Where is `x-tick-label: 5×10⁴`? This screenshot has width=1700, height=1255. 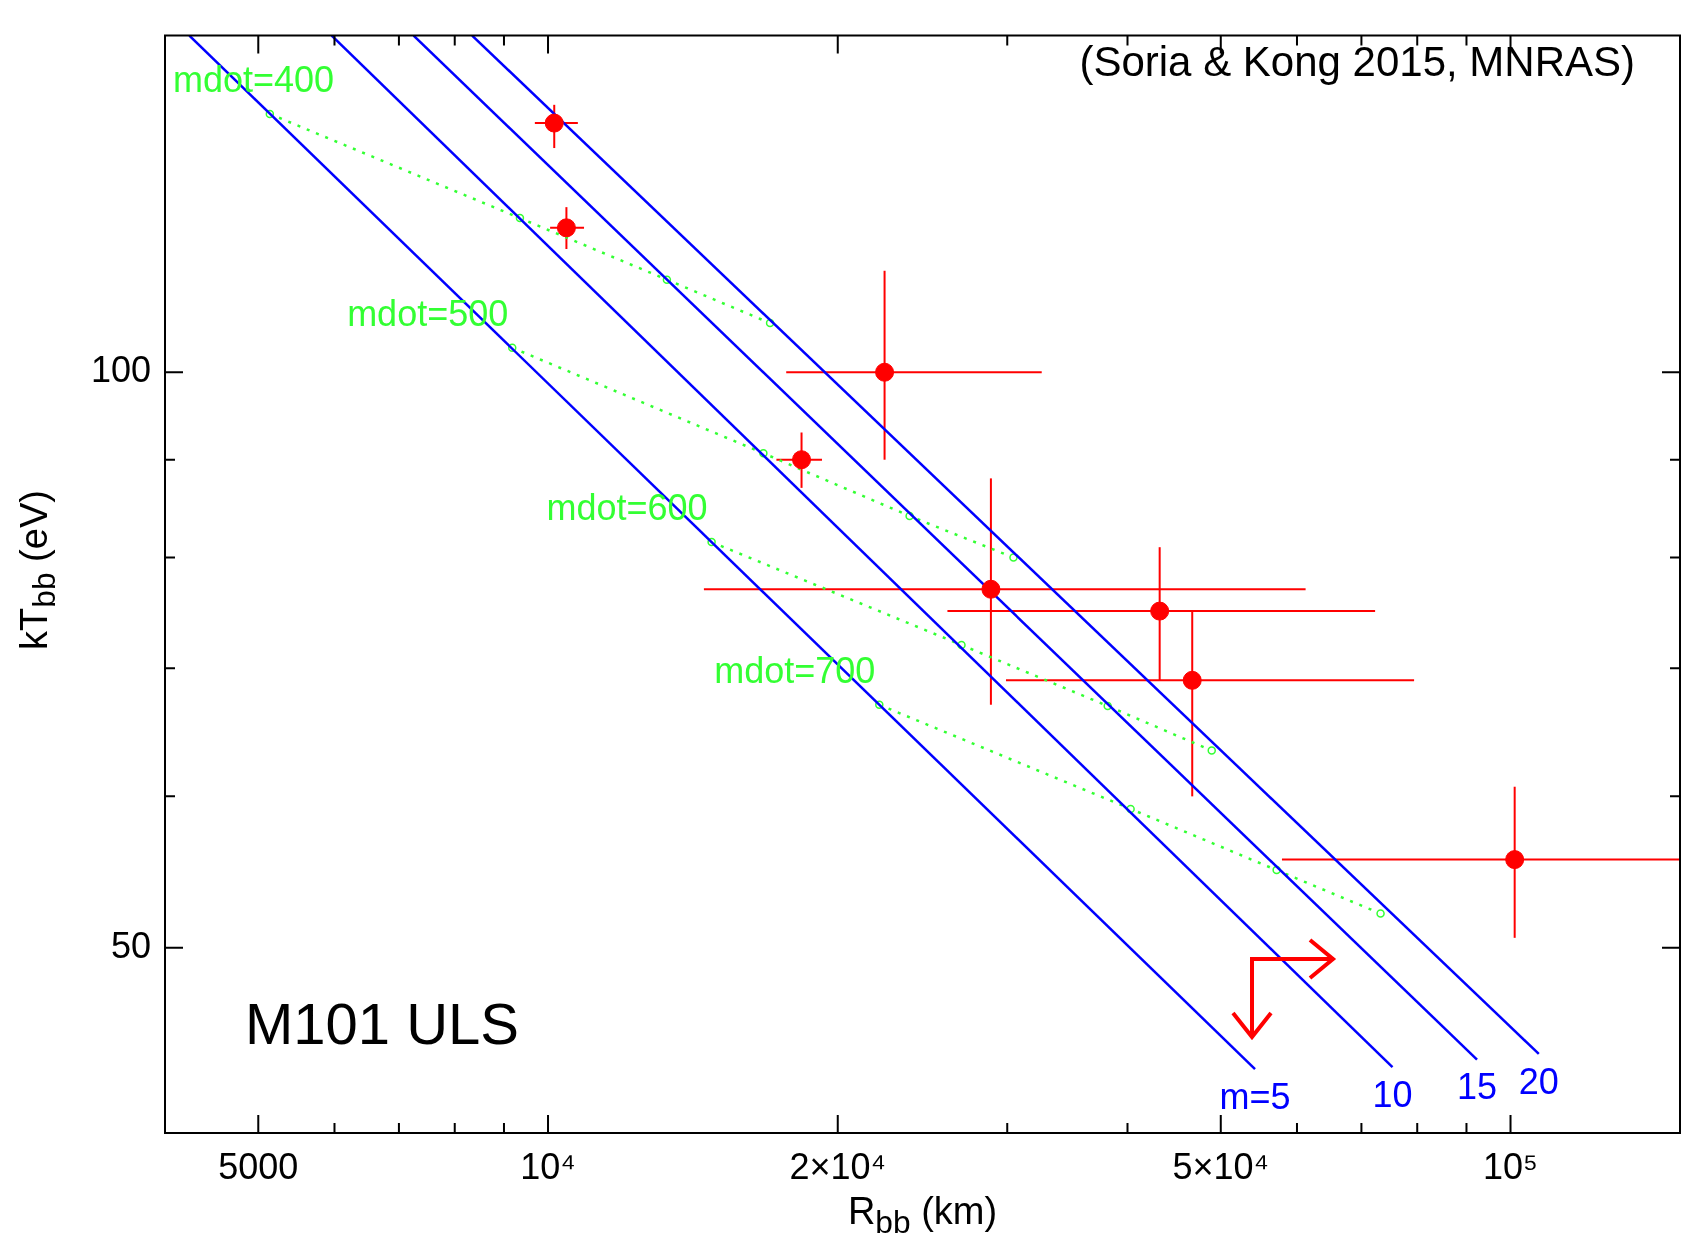 x-tick-label: 5×10⁴ is located at coordinates (1221, 1166).